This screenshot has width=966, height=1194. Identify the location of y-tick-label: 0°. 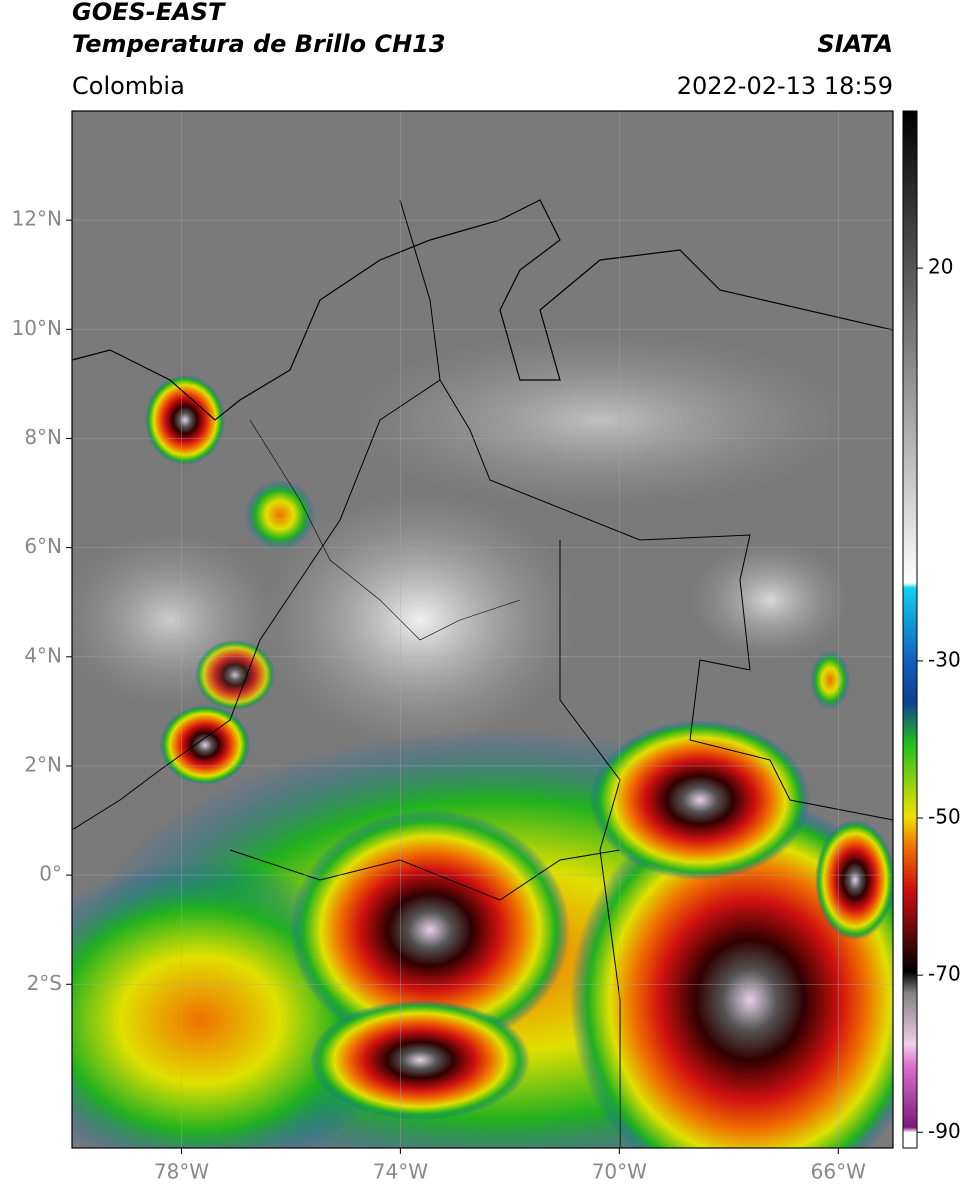
(50, 874).